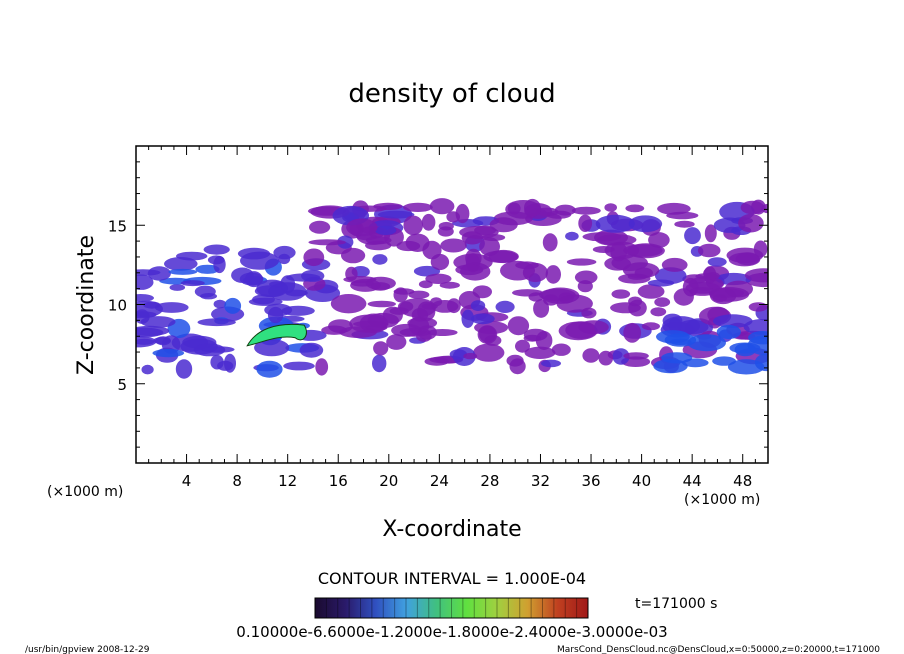 The height and width of the screenshot is (654, 904). Describe the element at coordinates (540, 481) in the screenshot. I see `x-tick-label: 32` at that location.